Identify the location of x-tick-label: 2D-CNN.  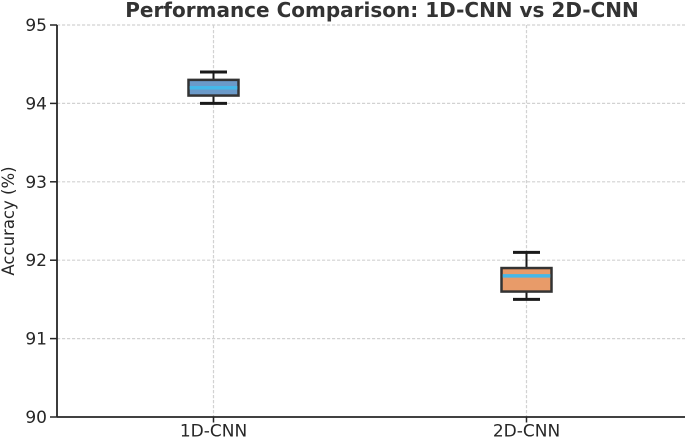
(526, 430).